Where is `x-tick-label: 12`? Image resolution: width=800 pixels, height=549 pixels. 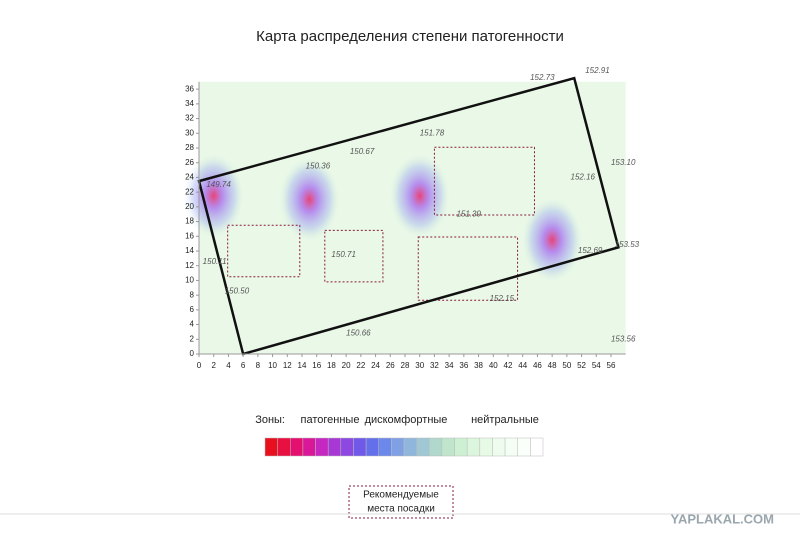 x-tick-label: 12 is located at coordinates (287, 365).